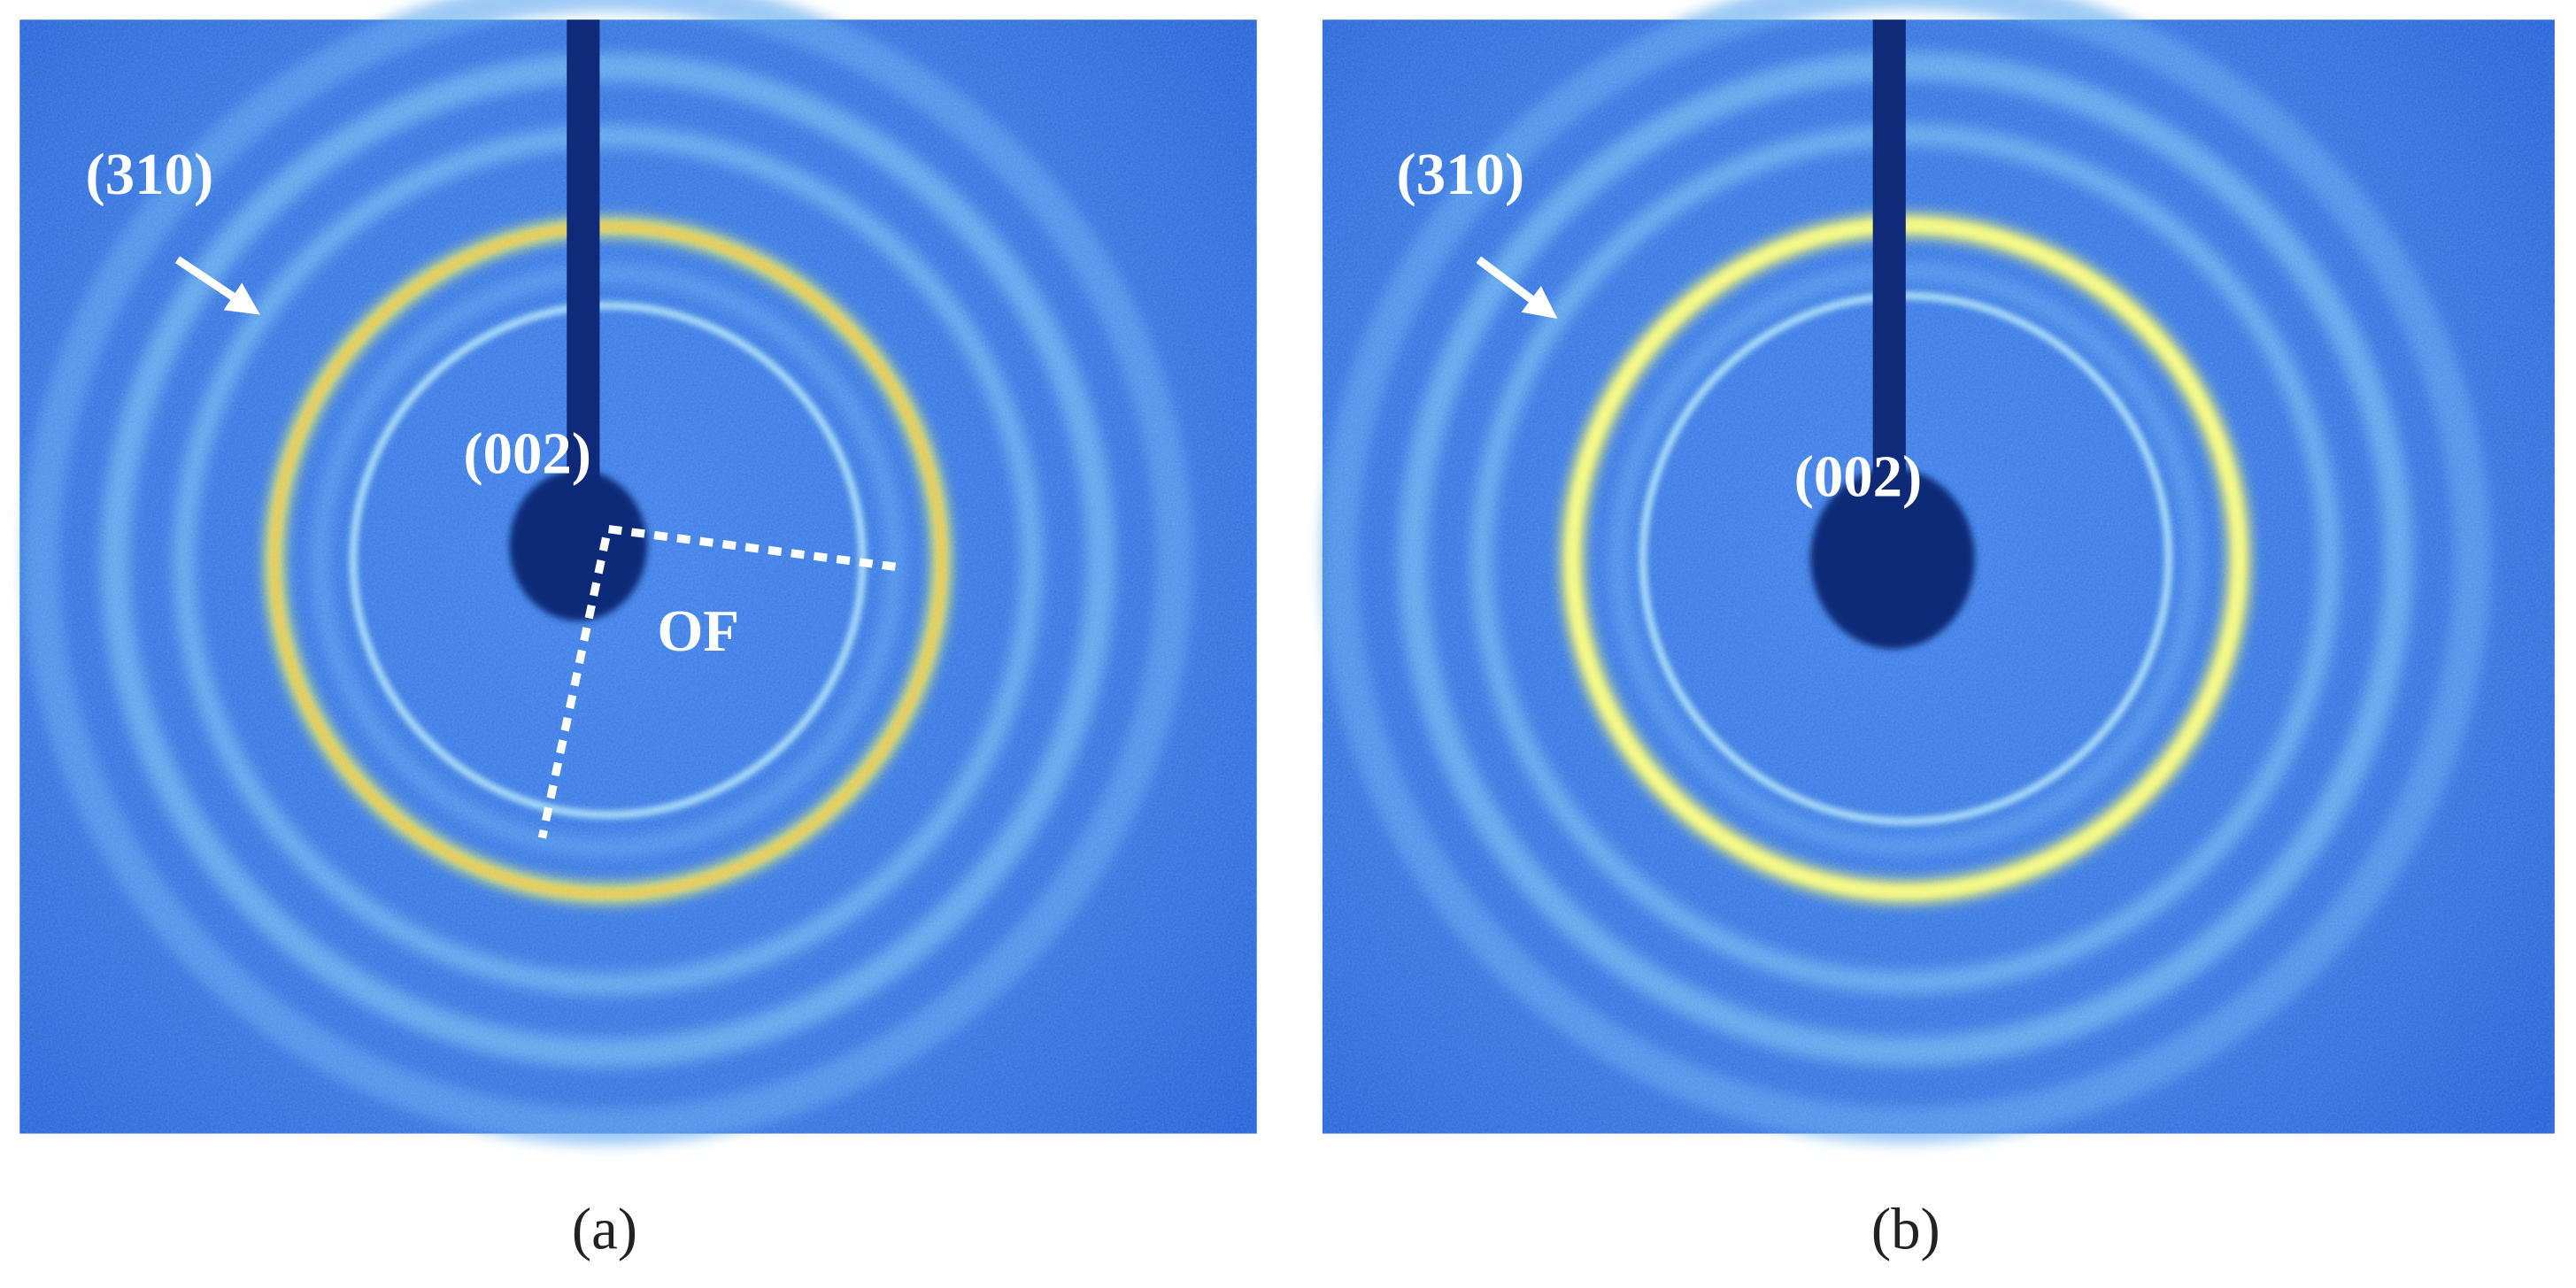  What do you see at coordinates (604, 1228) in the screenshot?
I see `caption: (a)` at bounding box center [604, 1228].